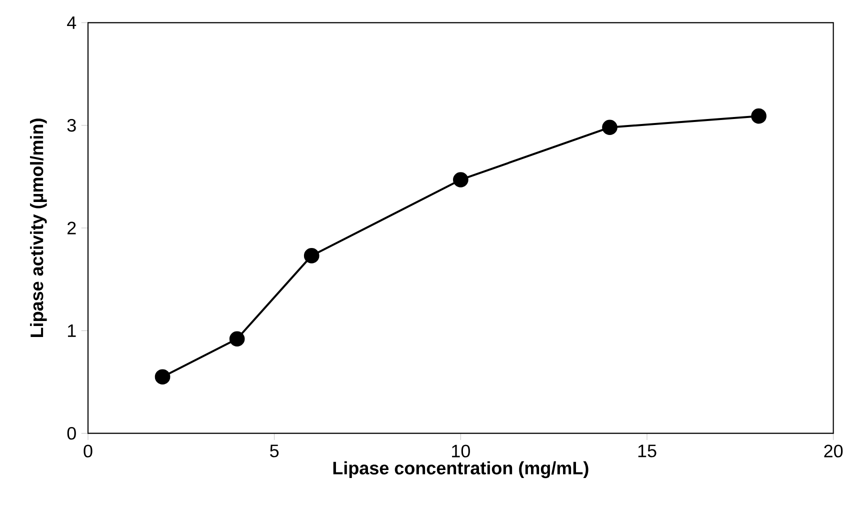 This screenshot has width=848, height=516. Describe the element at coordinates (72, 330) in the screenshot. I see `y-tick-label: 1` at that location.